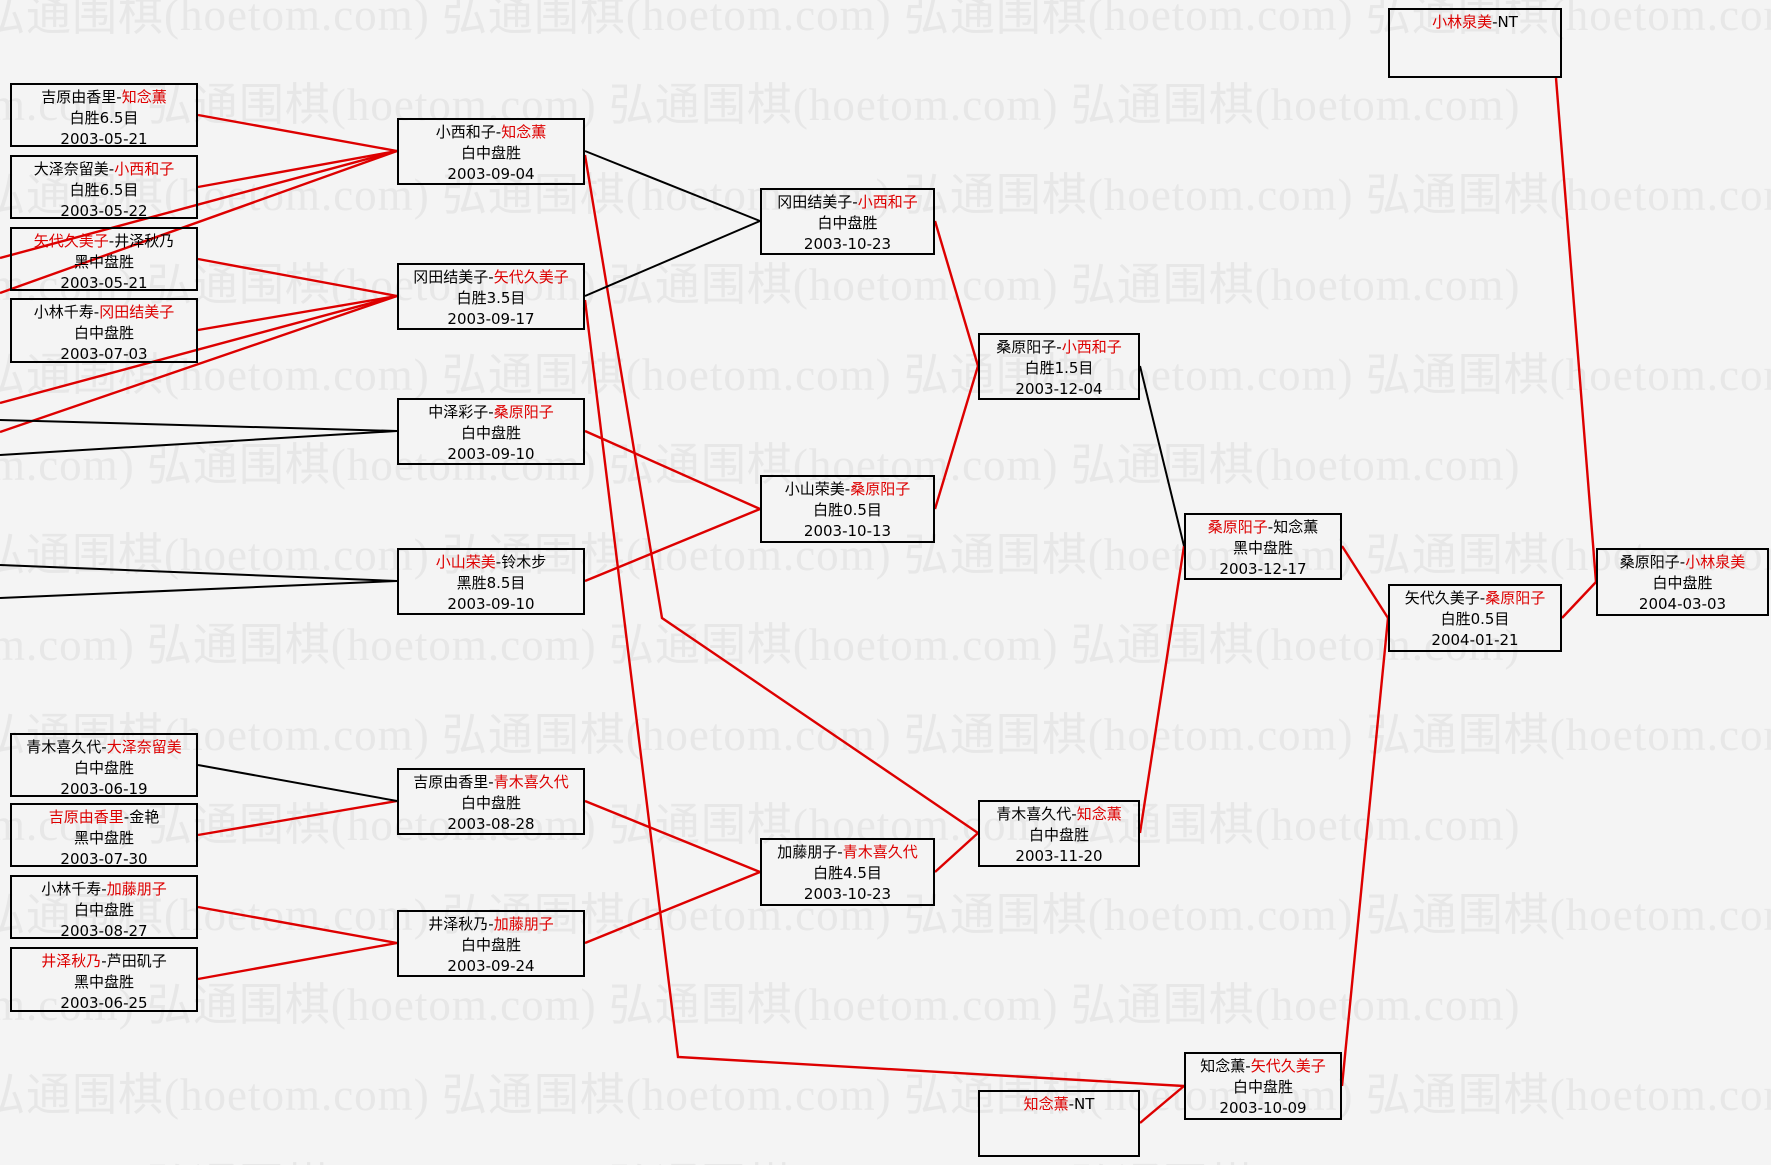  I want to click on player-name: 矢代久美子, so click(1442, 598).